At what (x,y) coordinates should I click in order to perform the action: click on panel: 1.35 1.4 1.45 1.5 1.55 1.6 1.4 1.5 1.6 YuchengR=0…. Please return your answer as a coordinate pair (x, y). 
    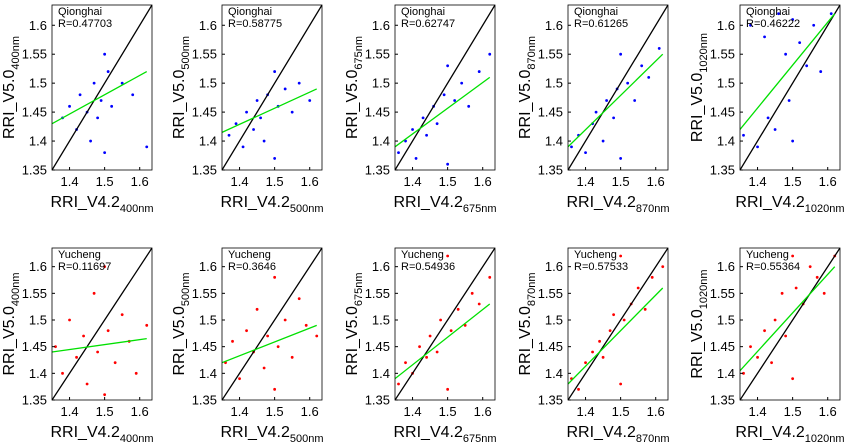
    Looking at the image, I should click on (593, 346).